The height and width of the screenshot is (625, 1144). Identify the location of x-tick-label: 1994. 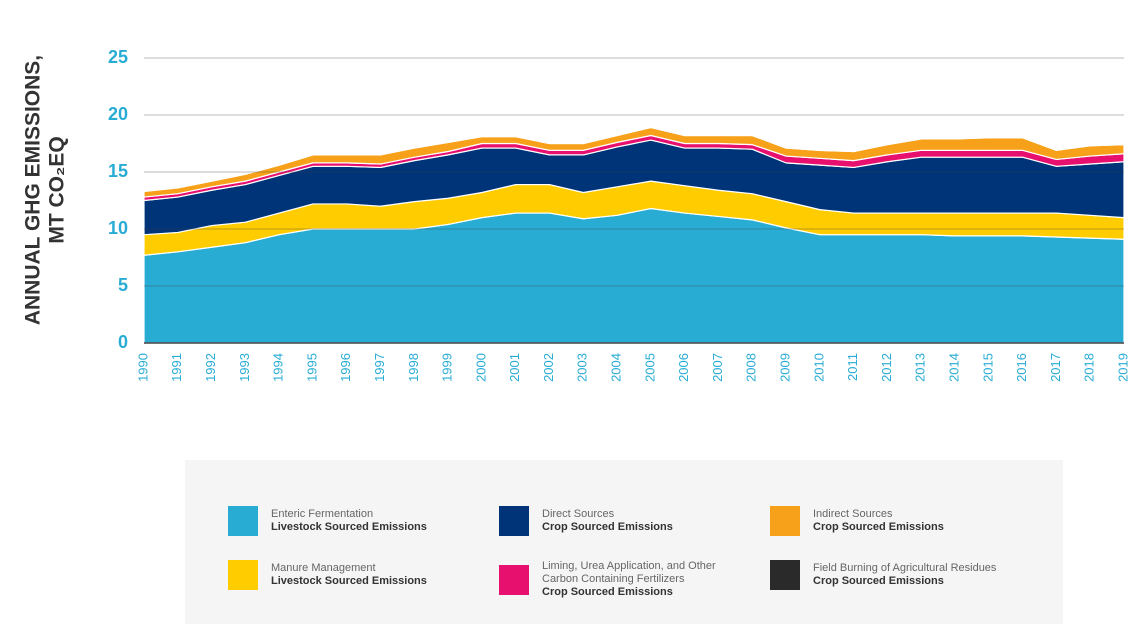
(278, 367).